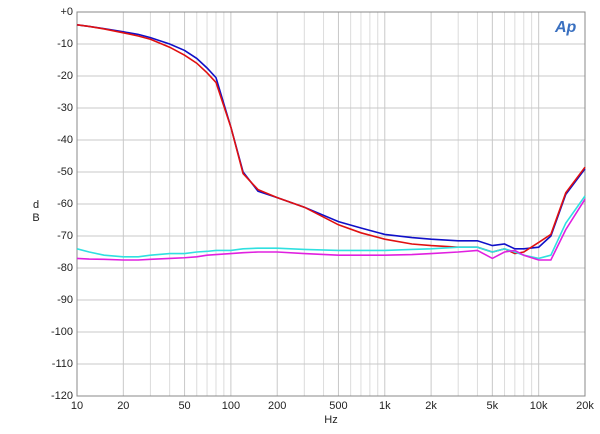  What do you see at coordinates (65, 172) in the screenshot?
I see `y-tick-label: -50` at bounding box center [65, 172].